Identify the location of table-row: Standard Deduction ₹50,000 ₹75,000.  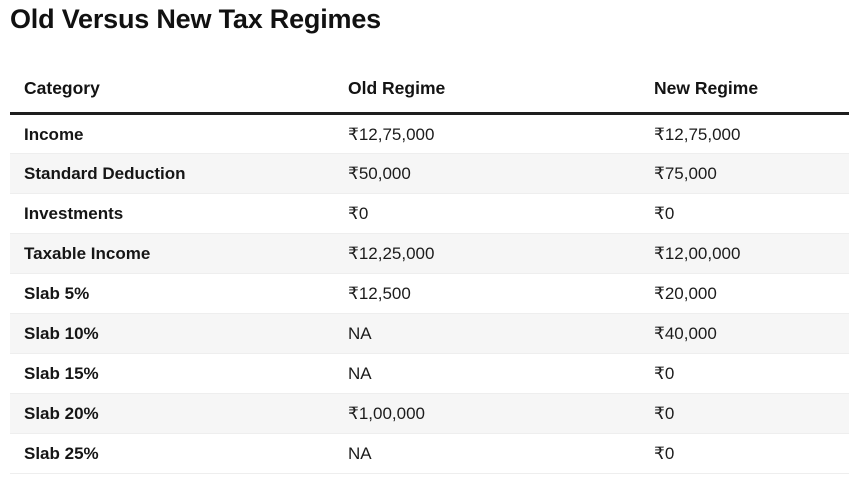
(429, 173).